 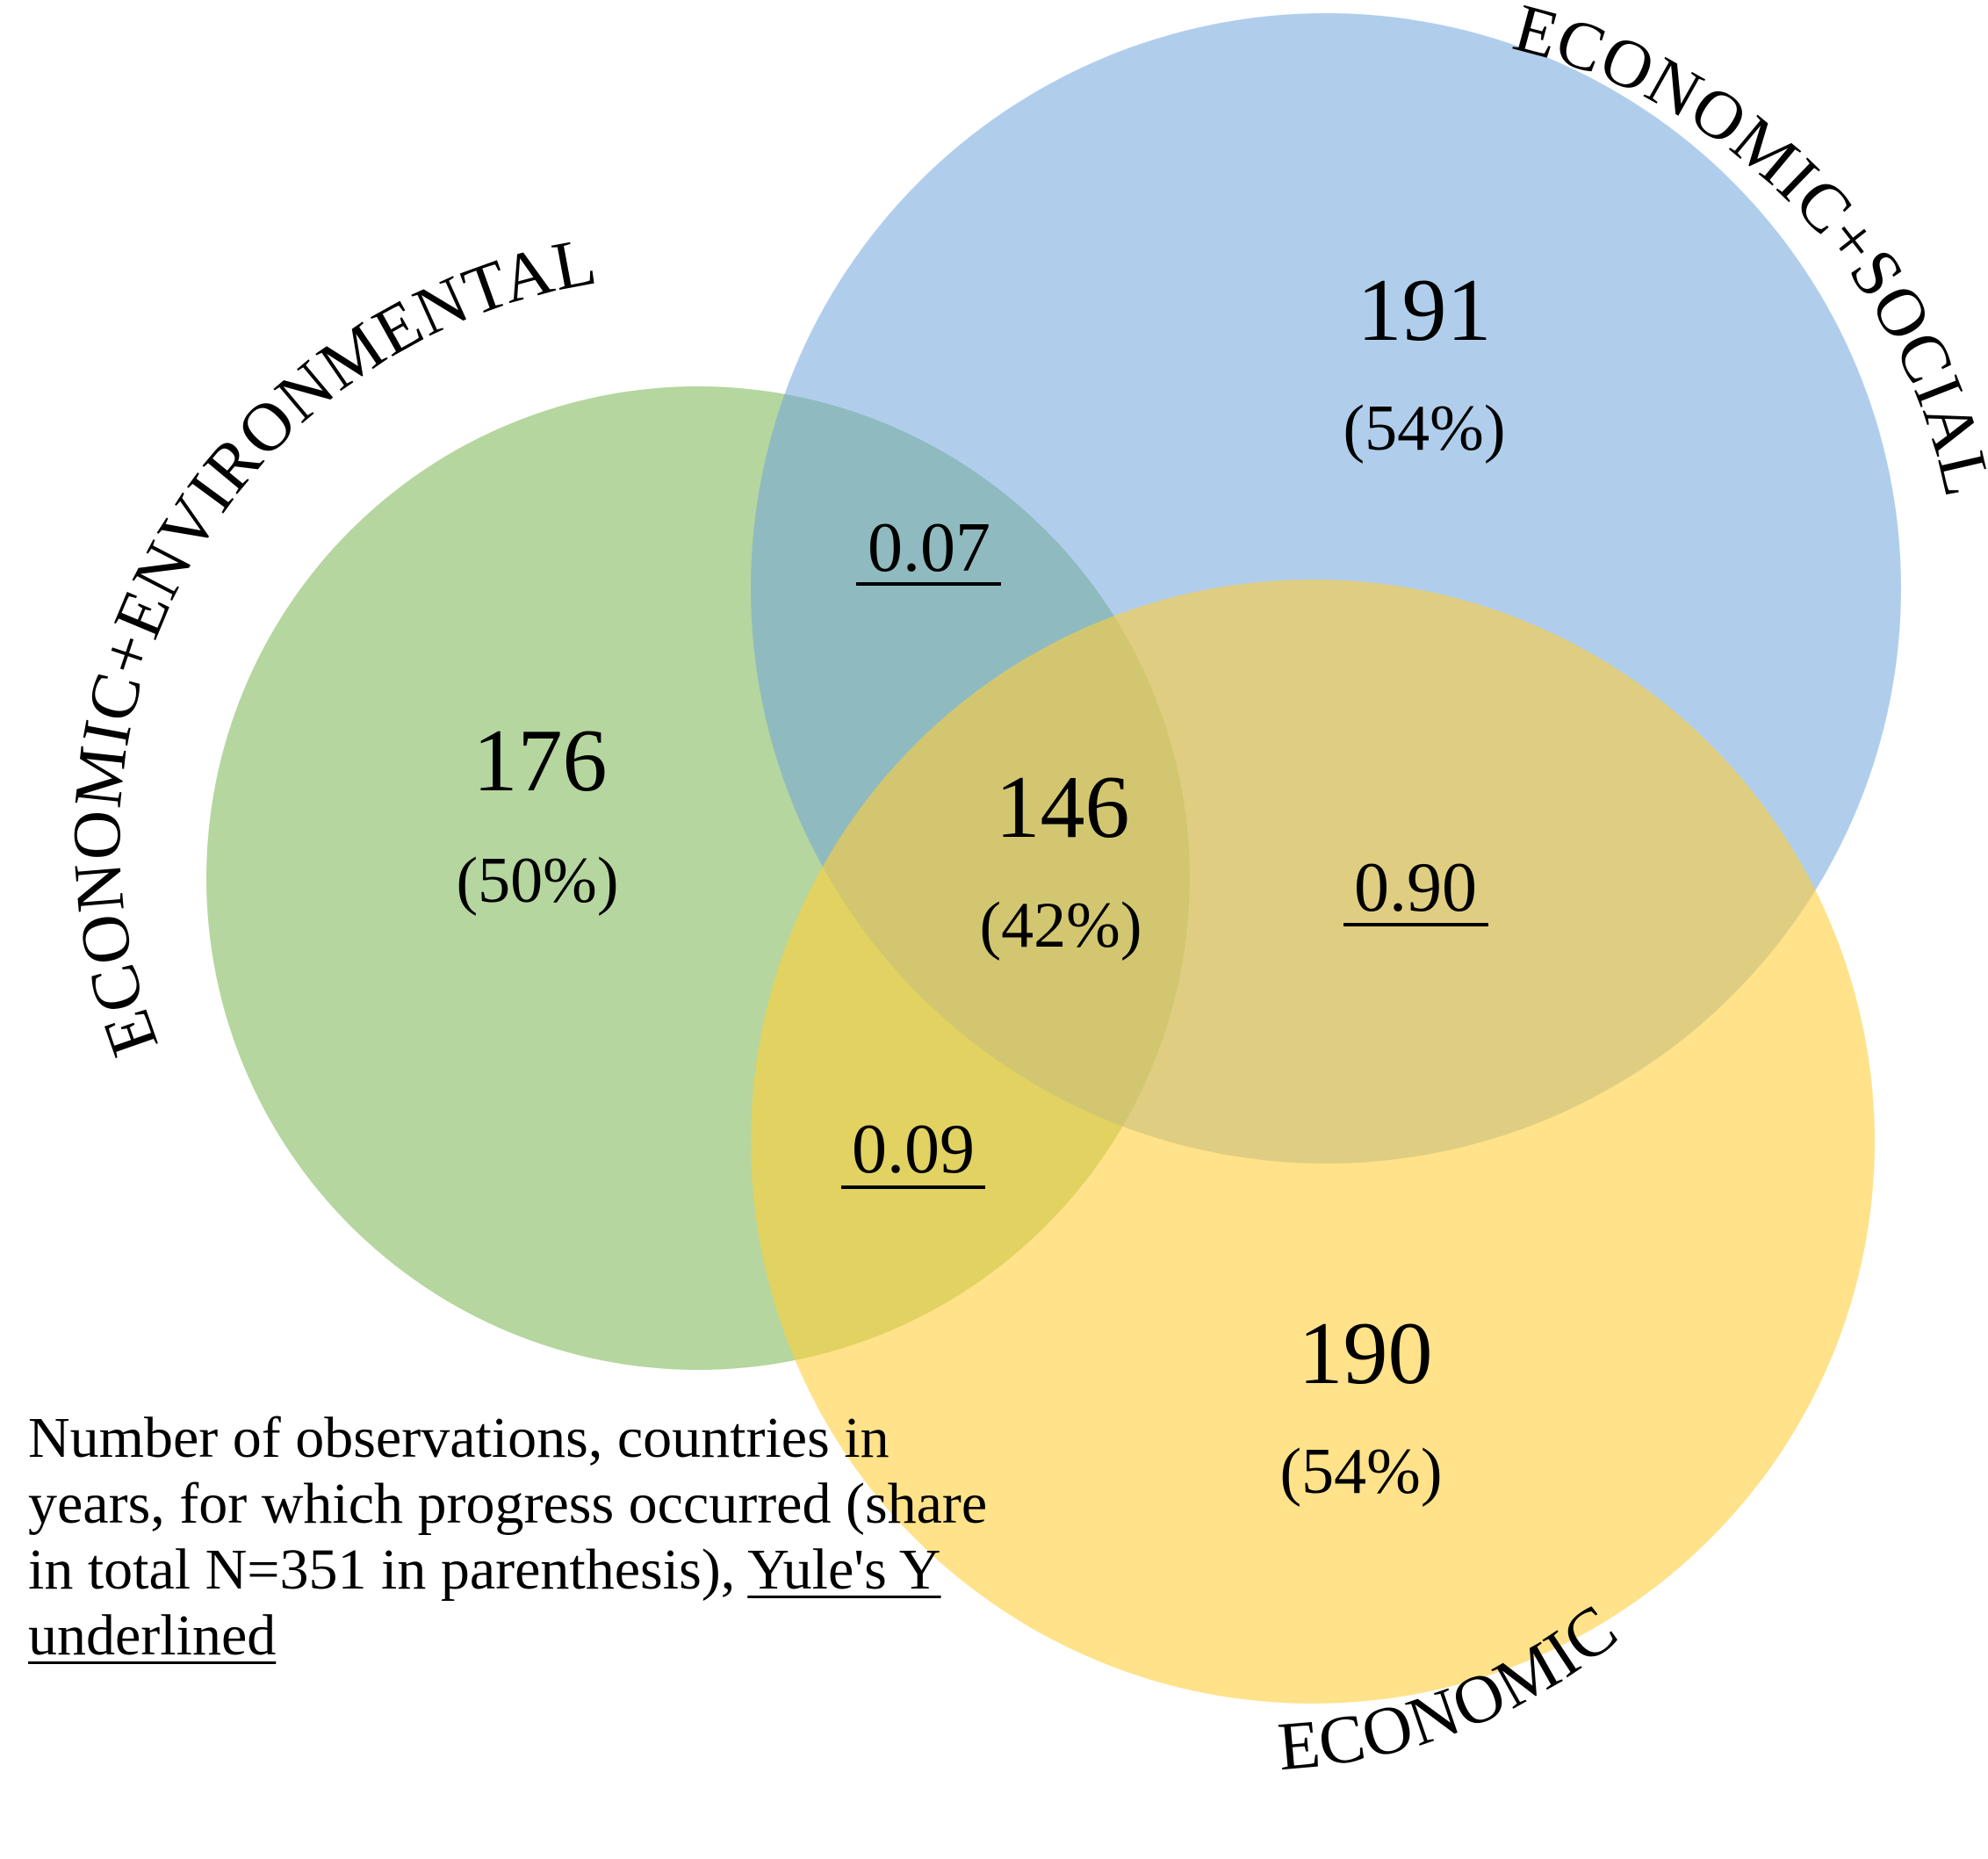 I want to click on legend-note-underlined: Yule's Y underlined, so click(x=484, y=1603).